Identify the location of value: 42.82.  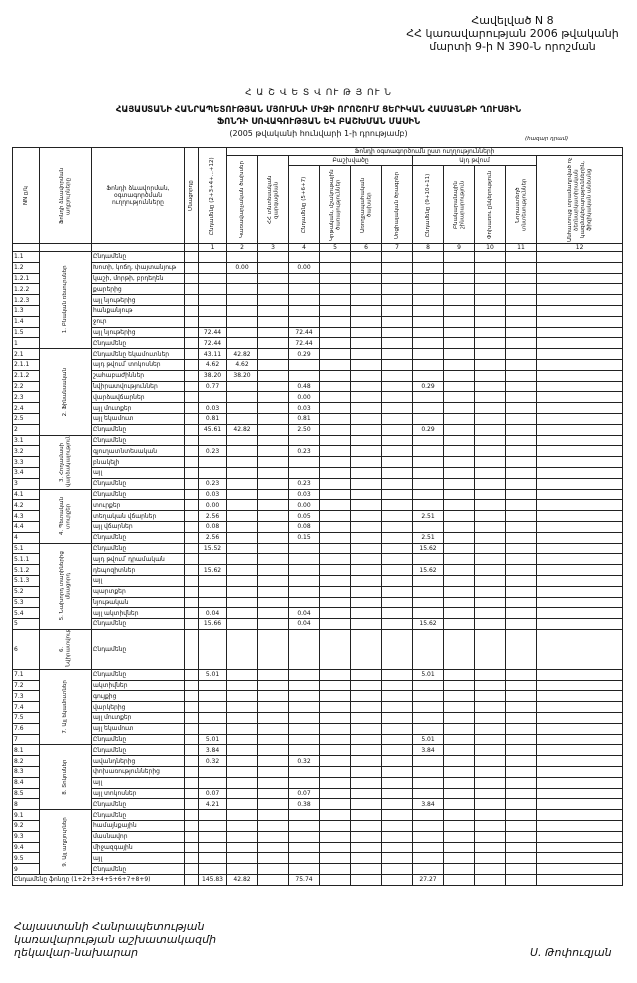
(242, 354).